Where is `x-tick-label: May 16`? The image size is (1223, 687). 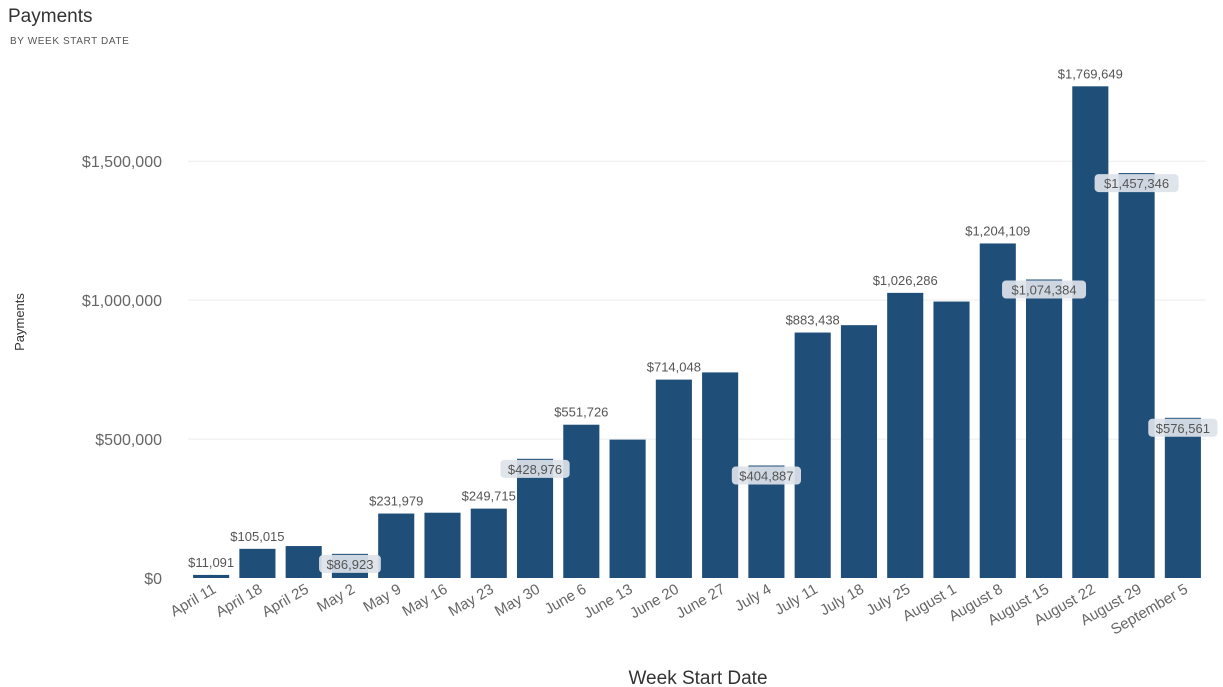 x-tick-label: May 16 is located at coordinates (424, 600).